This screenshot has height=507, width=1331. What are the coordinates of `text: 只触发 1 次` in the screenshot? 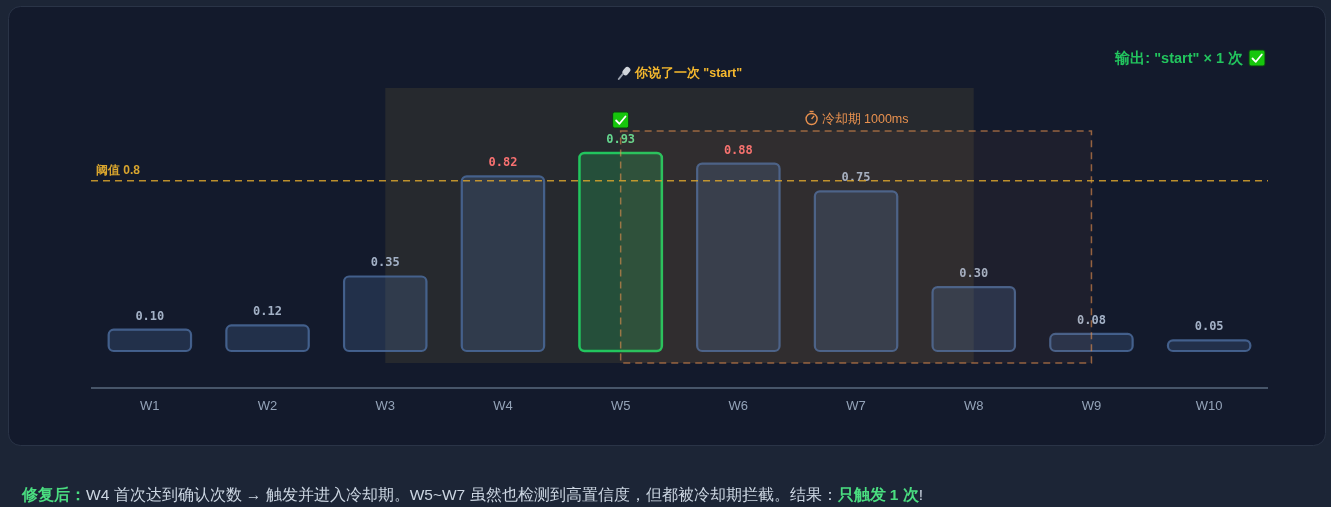 It's located at (878, 494).